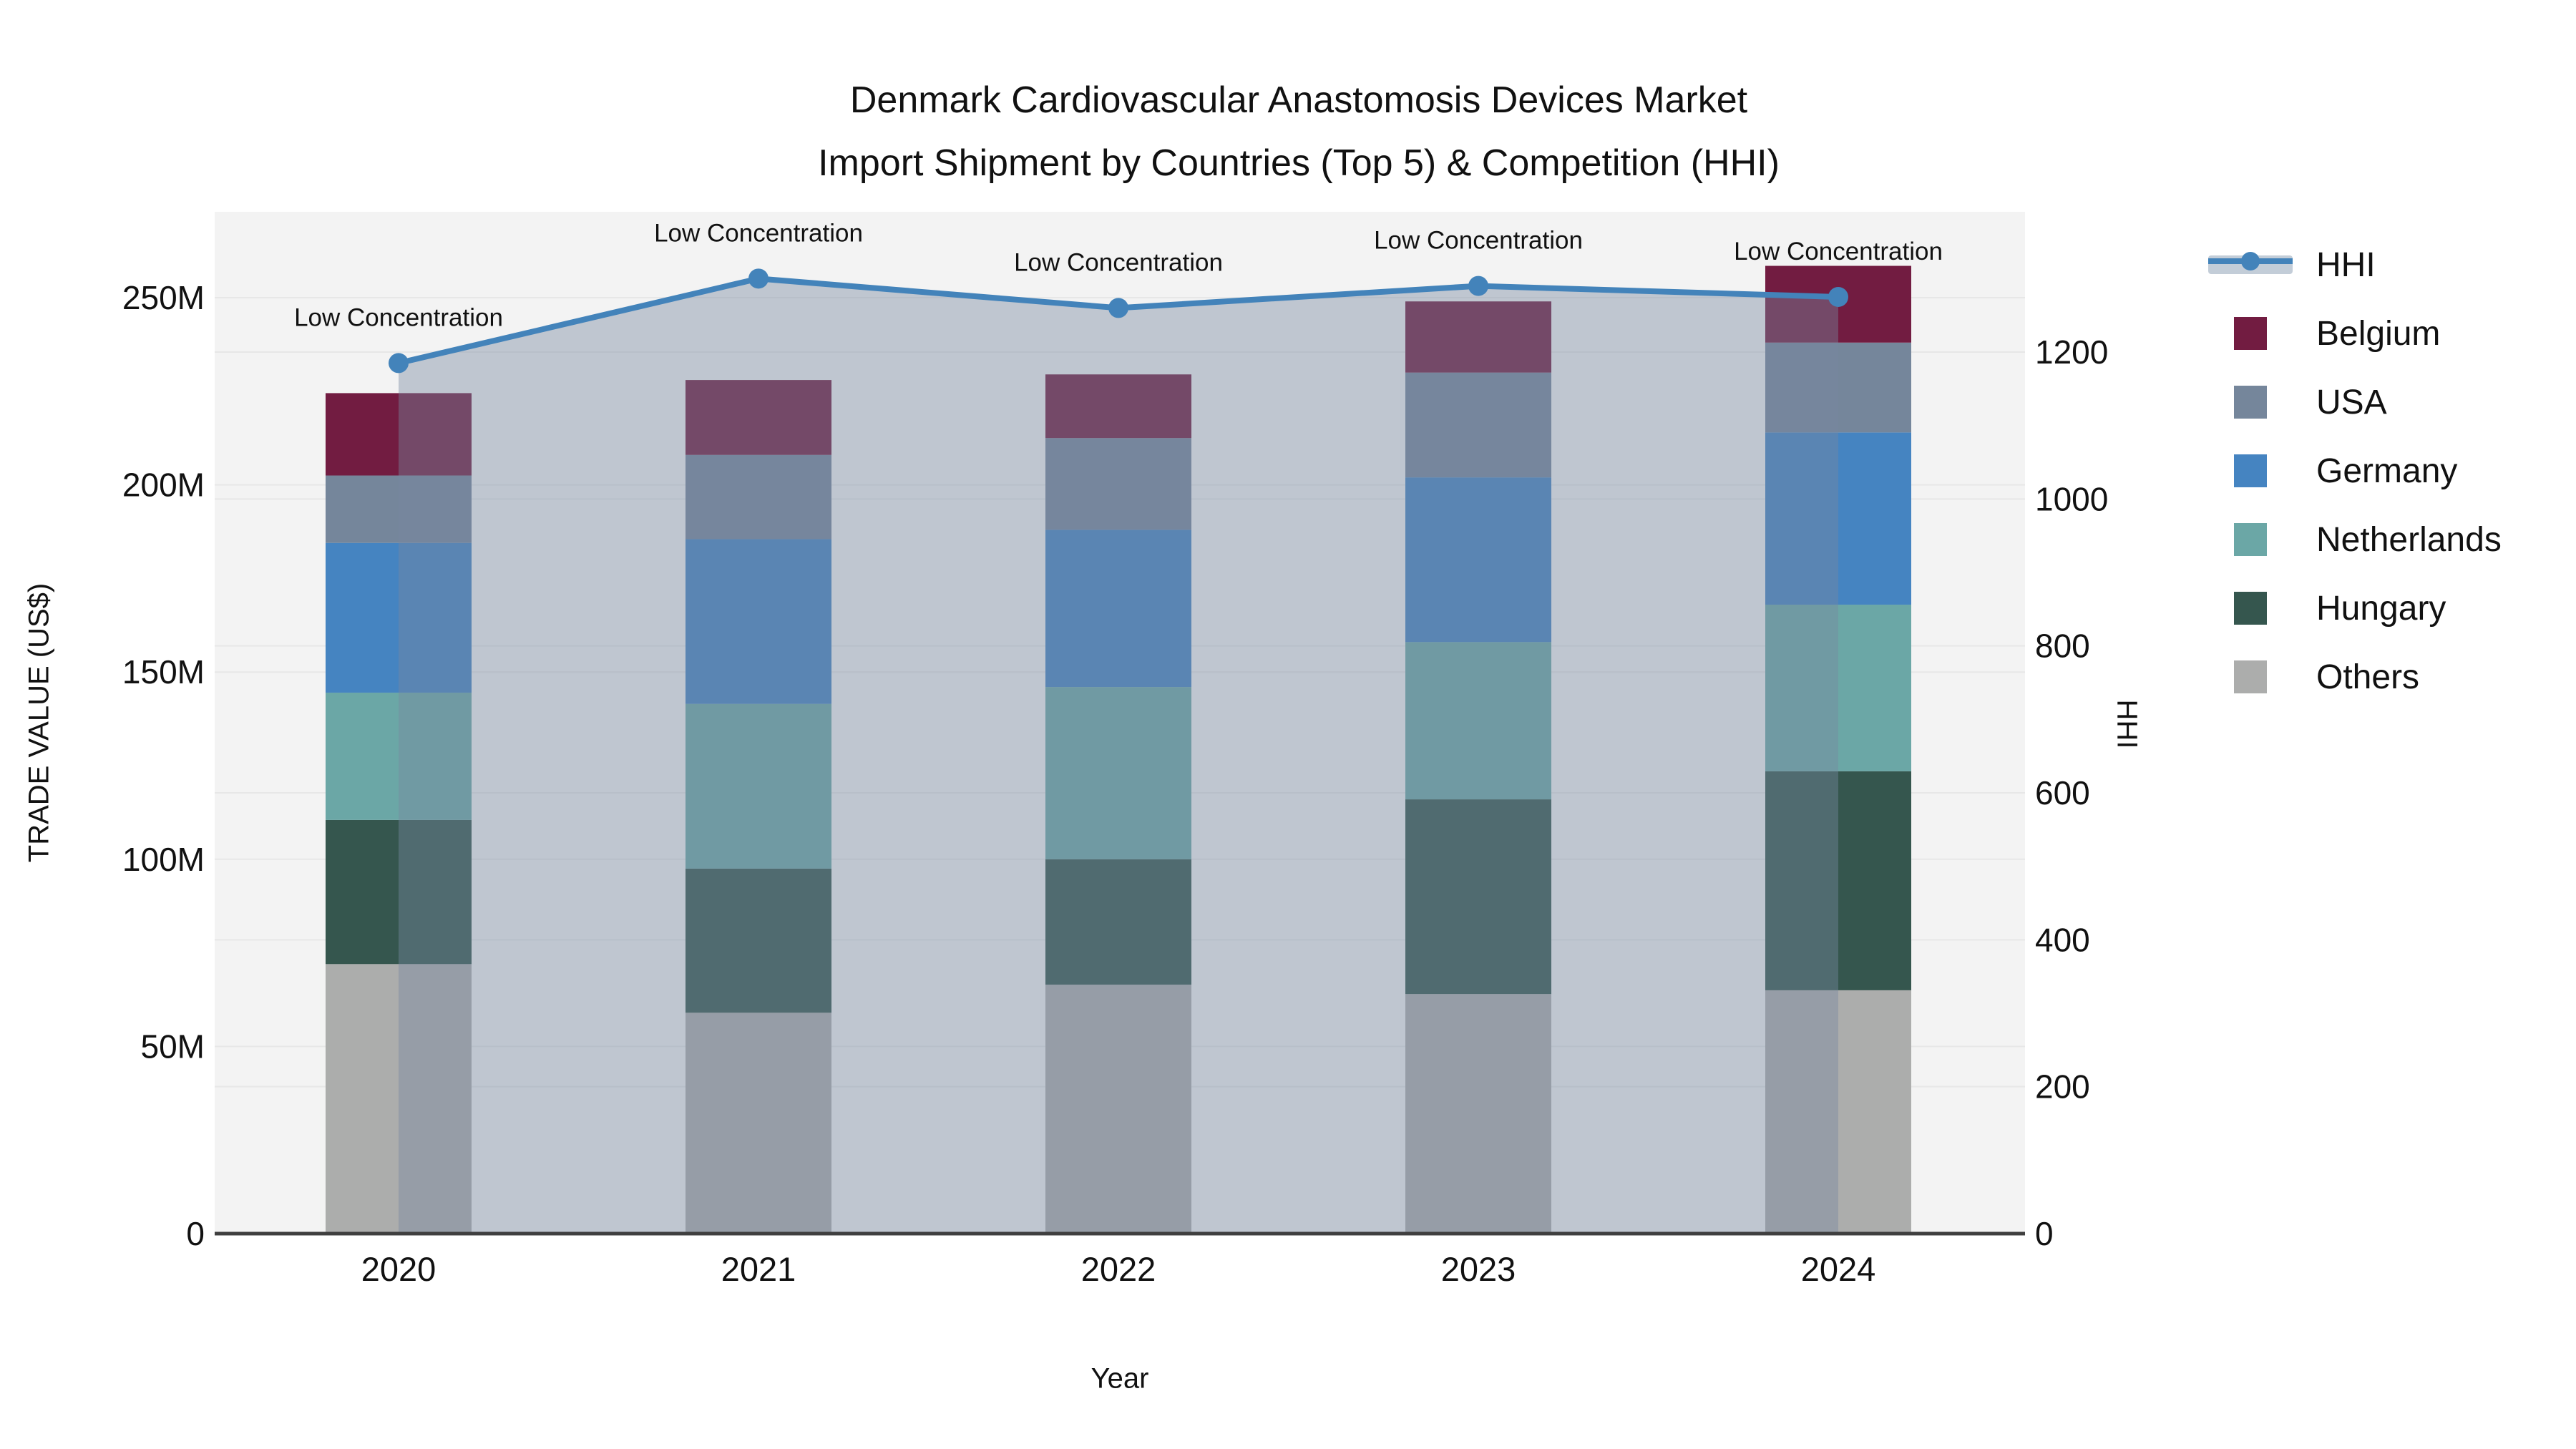 This screenshot has height=1449, width=2576. Describe the element at coordinates (2378, 333) in the screenshot. I see `legend-label: Belgium` at that location.